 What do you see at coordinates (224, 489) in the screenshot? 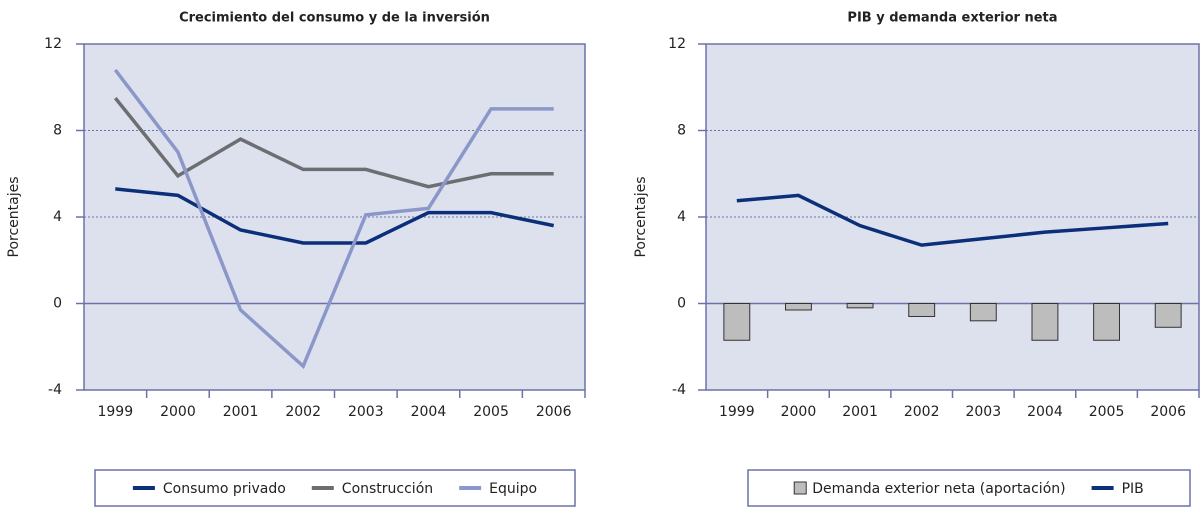
I see `legend-label: Consumo privado` at bounding box center [224, 489].